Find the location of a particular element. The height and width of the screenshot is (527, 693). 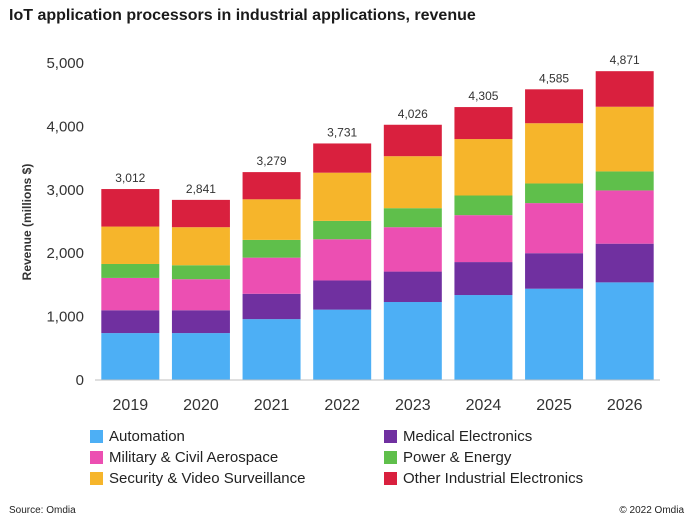

y-tick-label: 2,000 is located at coordinates (65, 253).